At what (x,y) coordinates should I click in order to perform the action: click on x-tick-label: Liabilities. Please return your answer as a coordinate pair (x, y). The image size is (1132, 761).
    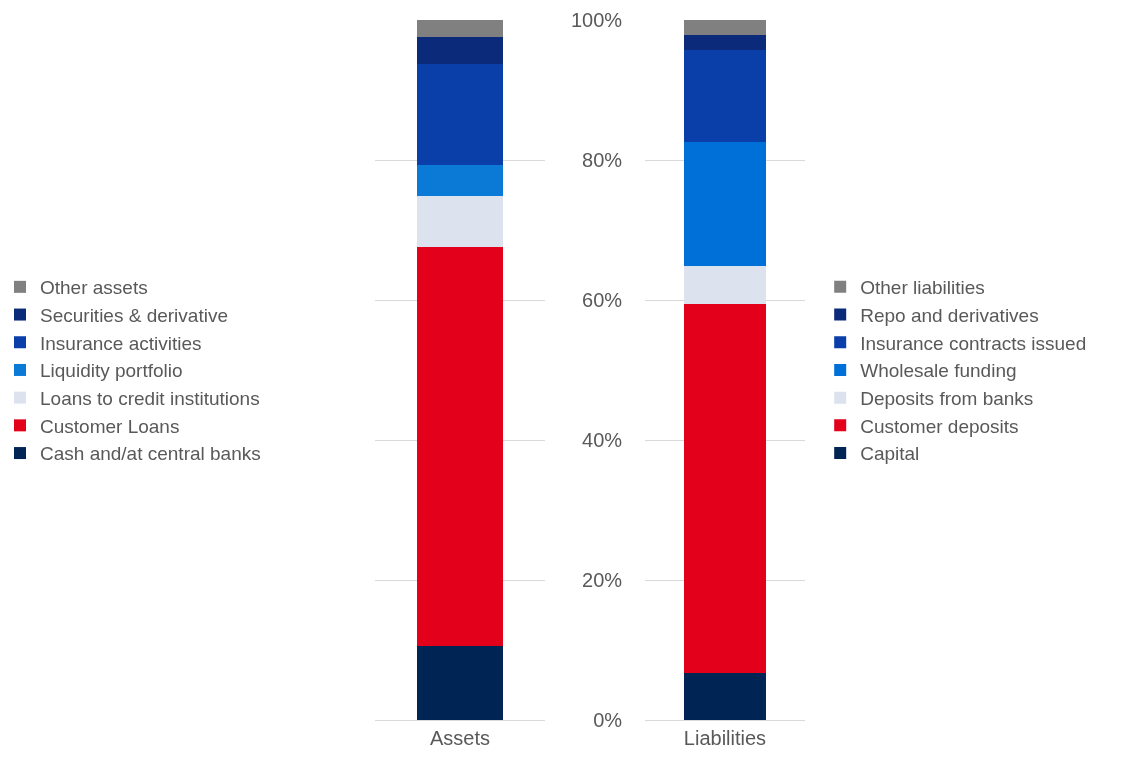
    Looking at the image, I should click on (725, 738).